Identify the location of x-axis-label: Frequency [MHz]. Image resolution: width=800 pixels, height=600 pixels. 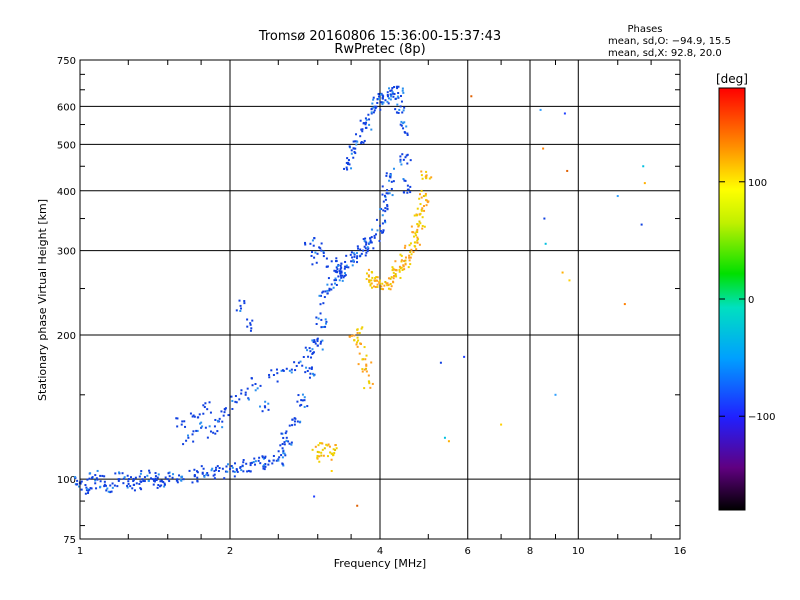
(380, 563).